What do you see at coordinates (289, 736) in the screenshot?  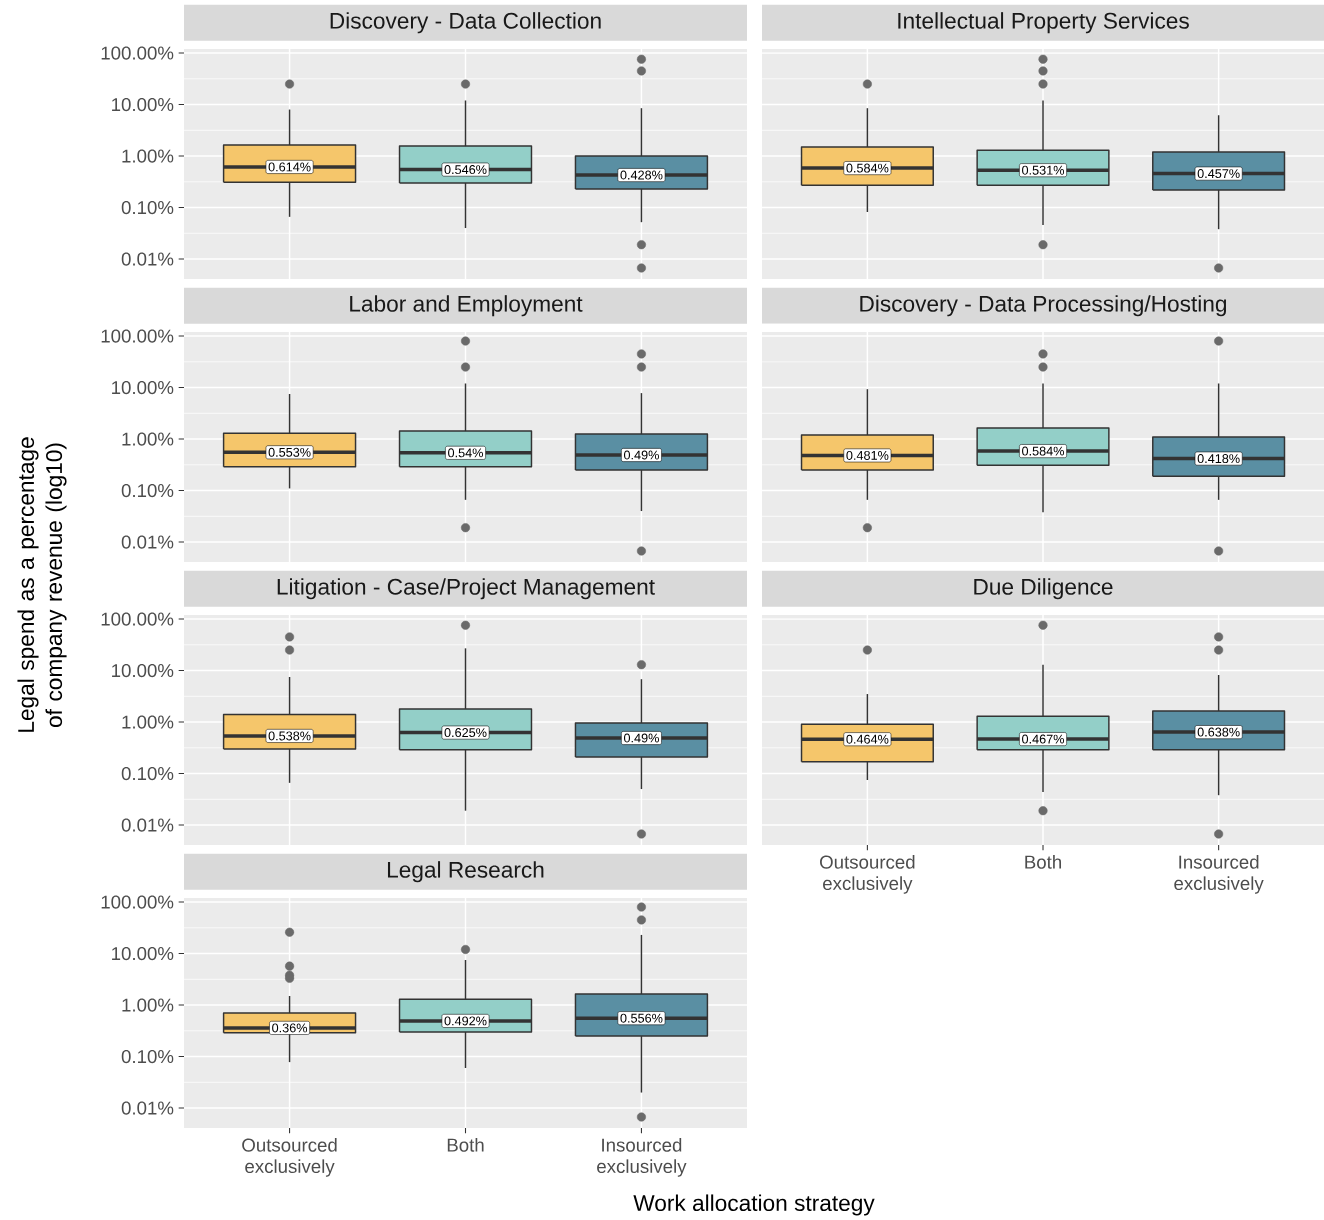 I see `annotation: 0.538%` at bounding box center [289, 736].